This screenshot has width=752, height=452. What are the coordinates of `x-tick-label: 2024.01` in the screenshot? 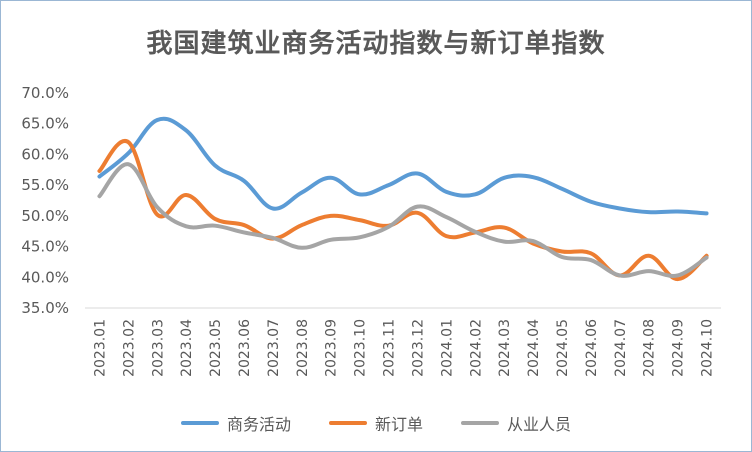 It's located at (447, 348).